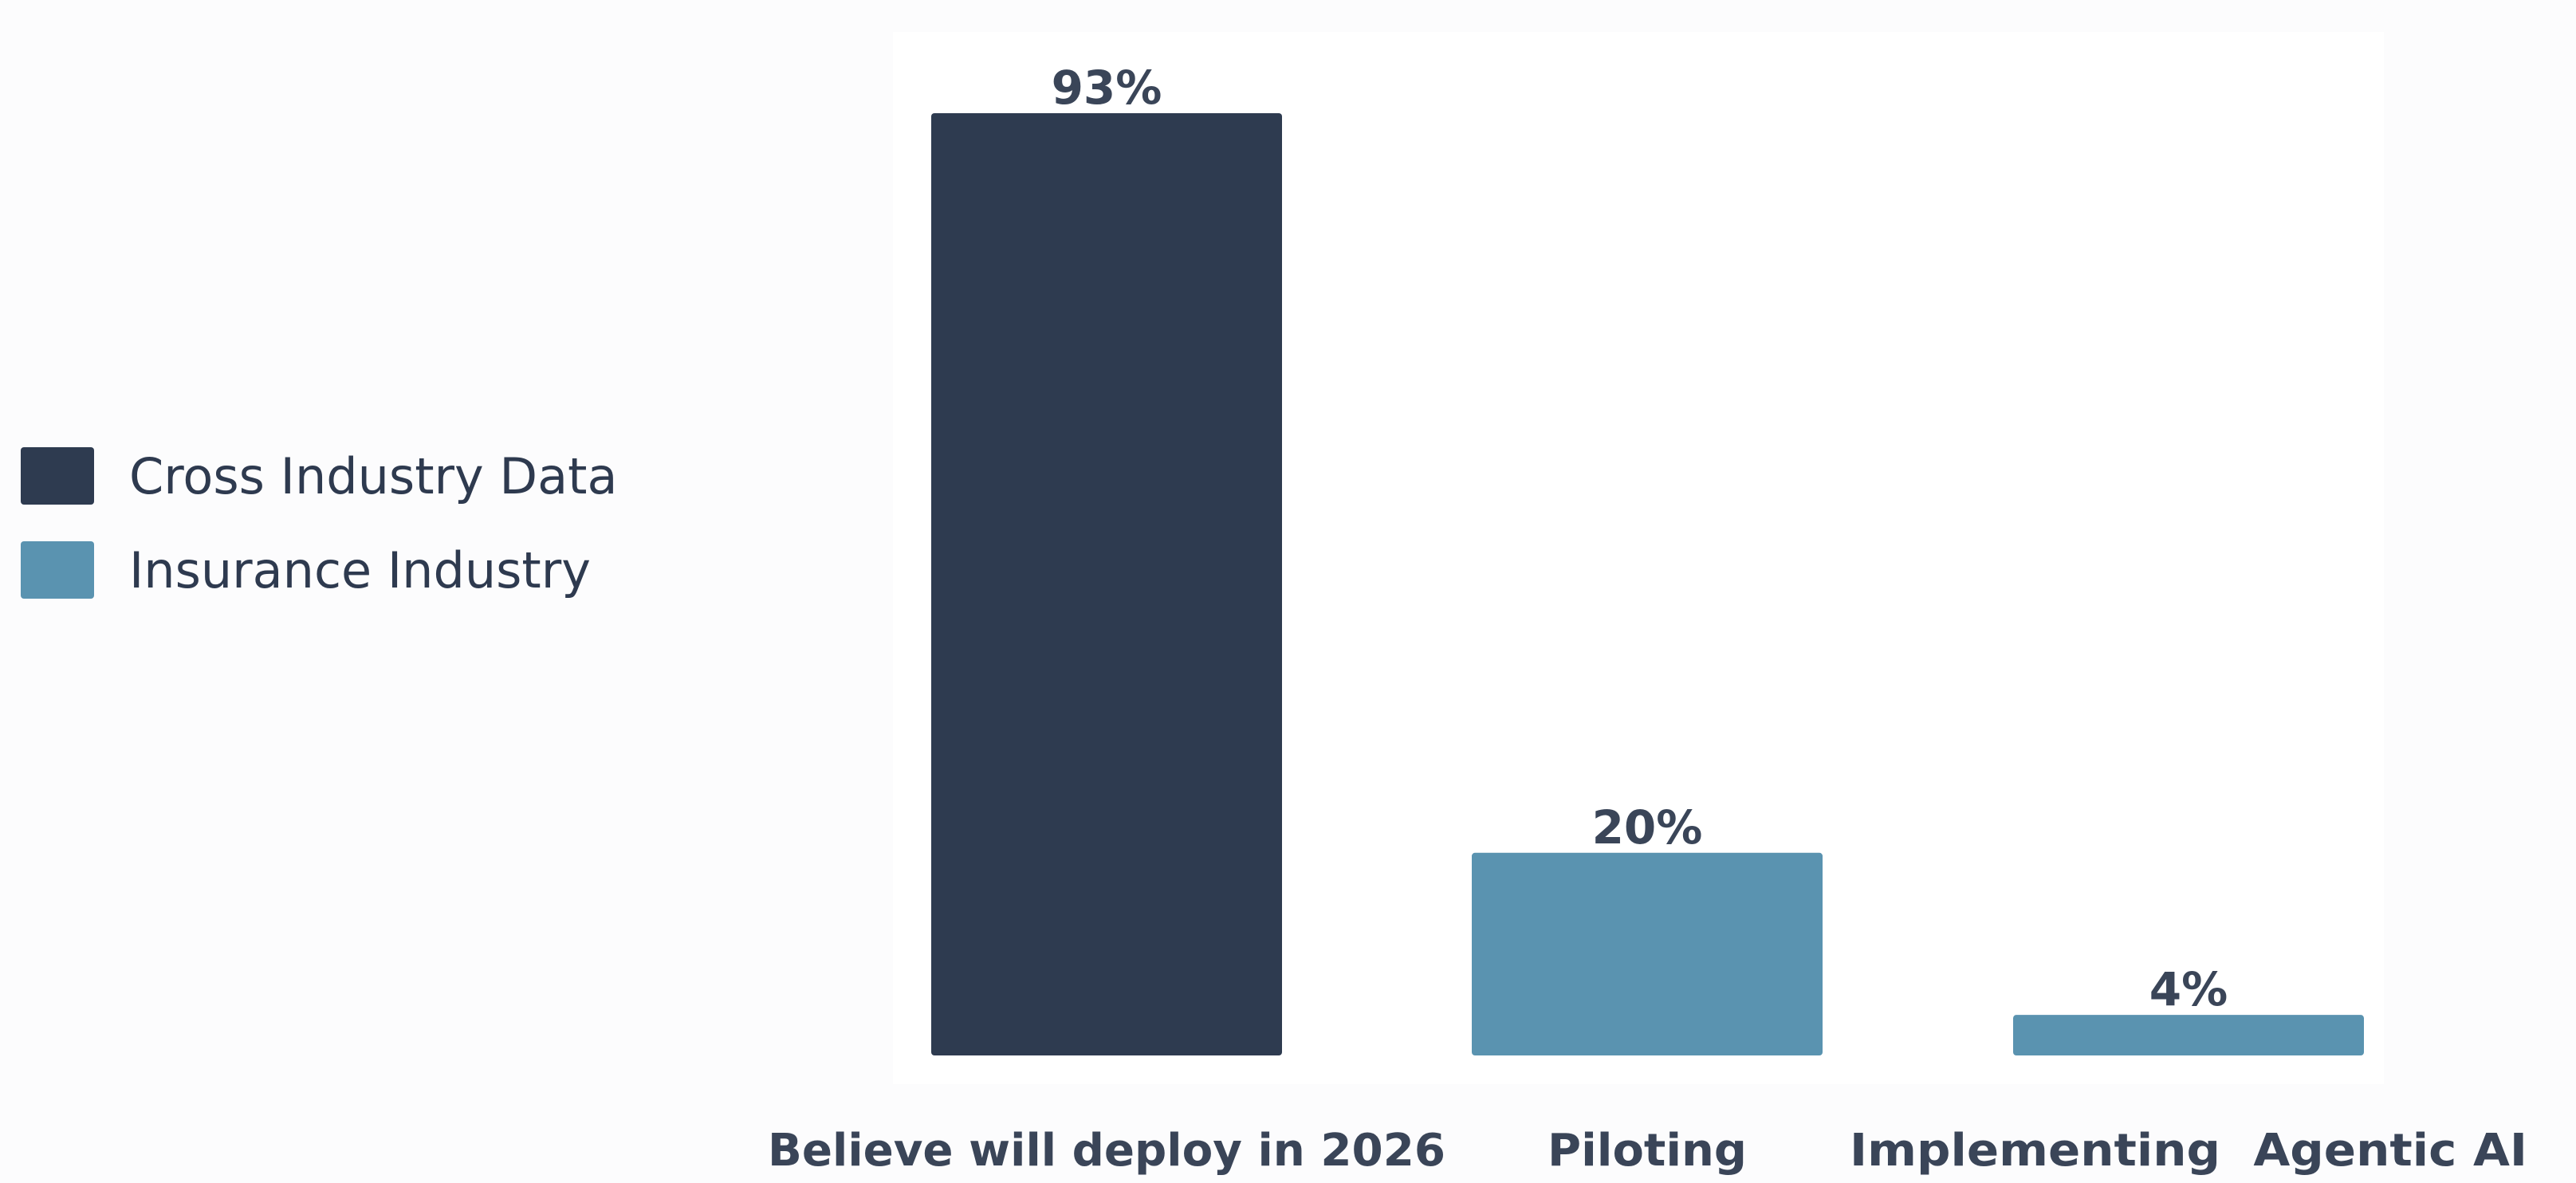 This screenshot has height=1183, width=2576. I want to click on legend-label-insurance: Insurance Industry, so click(360, 569).